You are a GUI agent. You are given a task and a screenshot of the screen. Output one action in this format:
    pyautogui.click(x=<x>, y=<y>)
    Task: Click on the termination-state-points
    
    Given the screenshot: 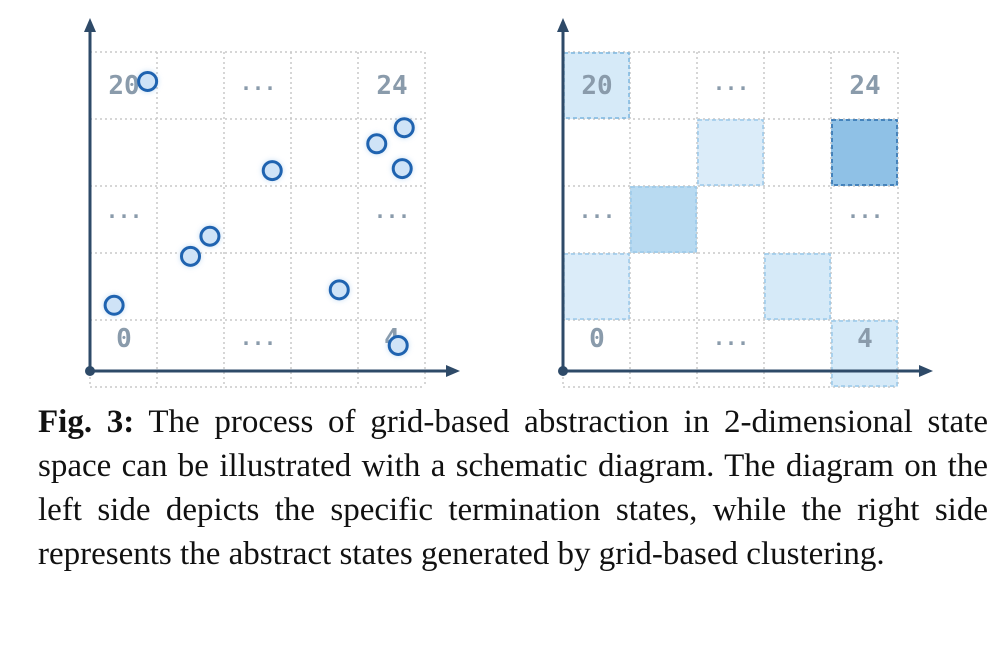 What is the action you would take?
    pyautogui.click(x=259, y=213)
    